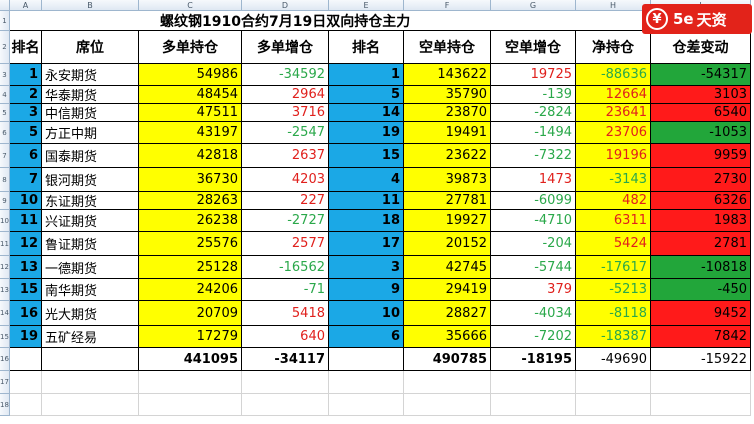 This screenshot has width=754, height=424. Describe the element at coordinates (190, 47) in the screenshot. I see `column-title: 多单持仓` at that location.